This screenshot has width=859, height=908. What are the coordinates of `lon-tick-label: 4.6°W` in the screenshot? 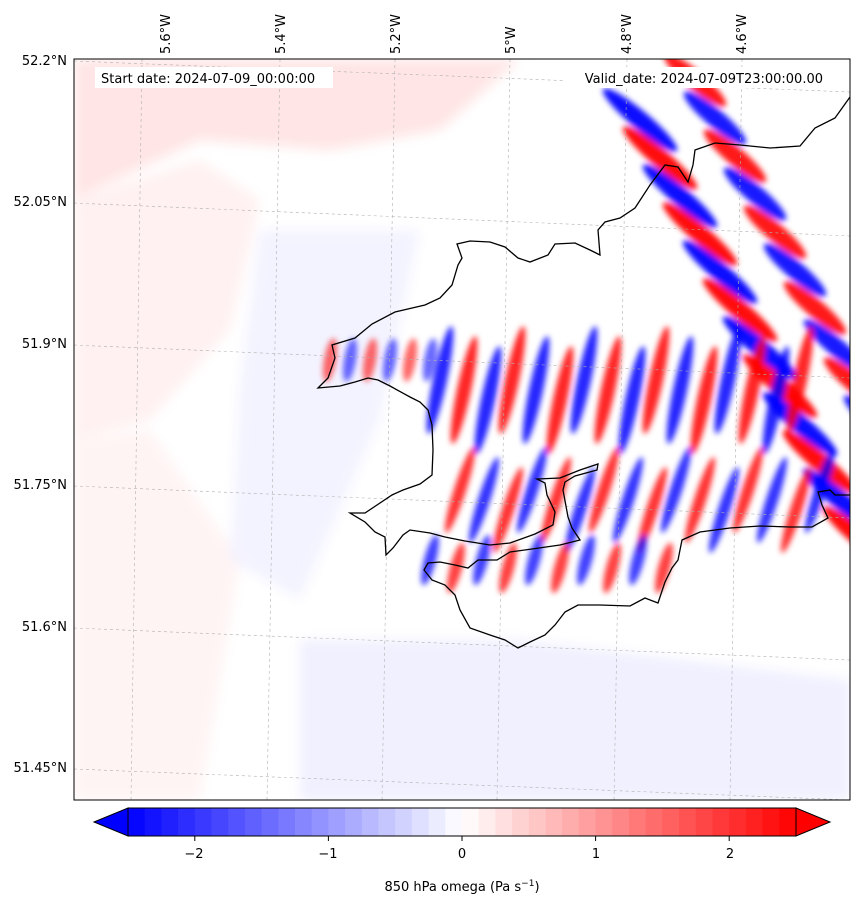 It's located at (742, 34).